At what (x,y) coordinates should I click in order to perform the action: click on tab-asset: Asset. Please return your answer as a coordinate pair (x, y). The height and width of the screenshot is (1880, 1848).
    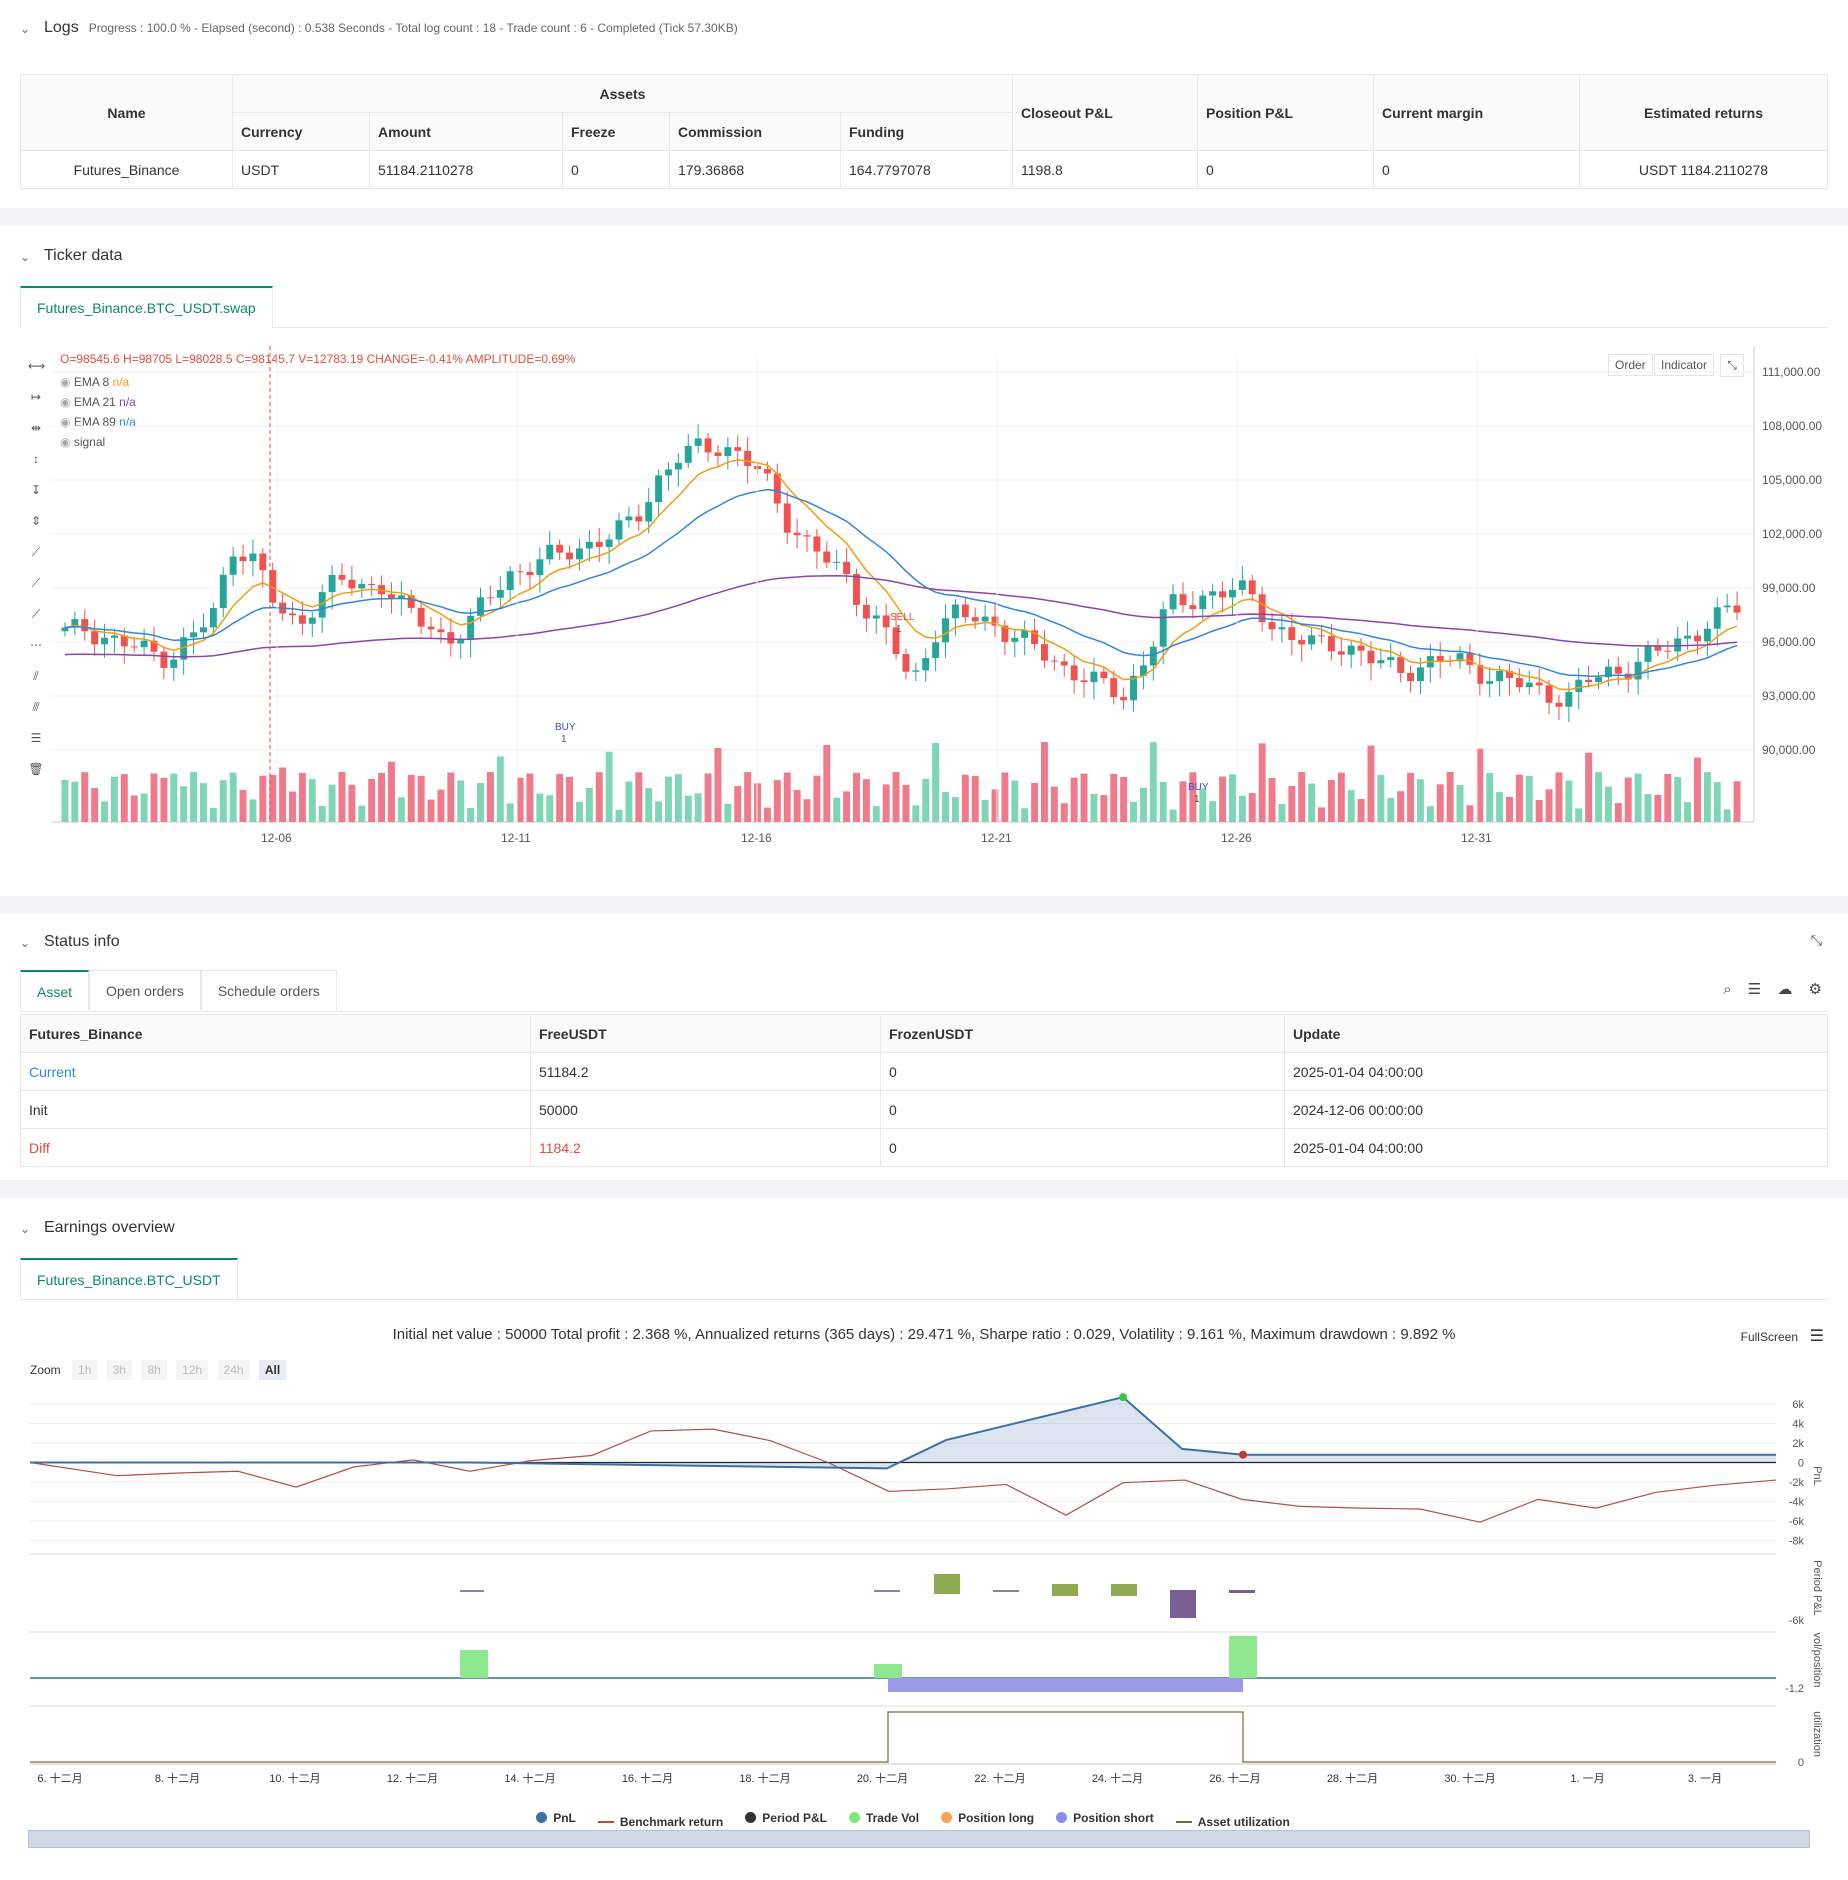
    Looking at the image, I should click on (55, 990).